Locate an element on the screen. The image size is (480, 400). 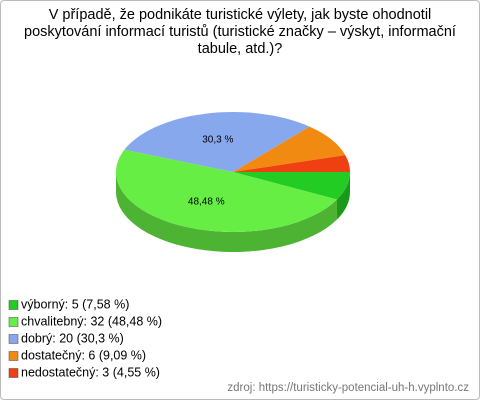
legend-label: nedostatečný: 3 (4,55 %) is located at coordinates (90, 372).